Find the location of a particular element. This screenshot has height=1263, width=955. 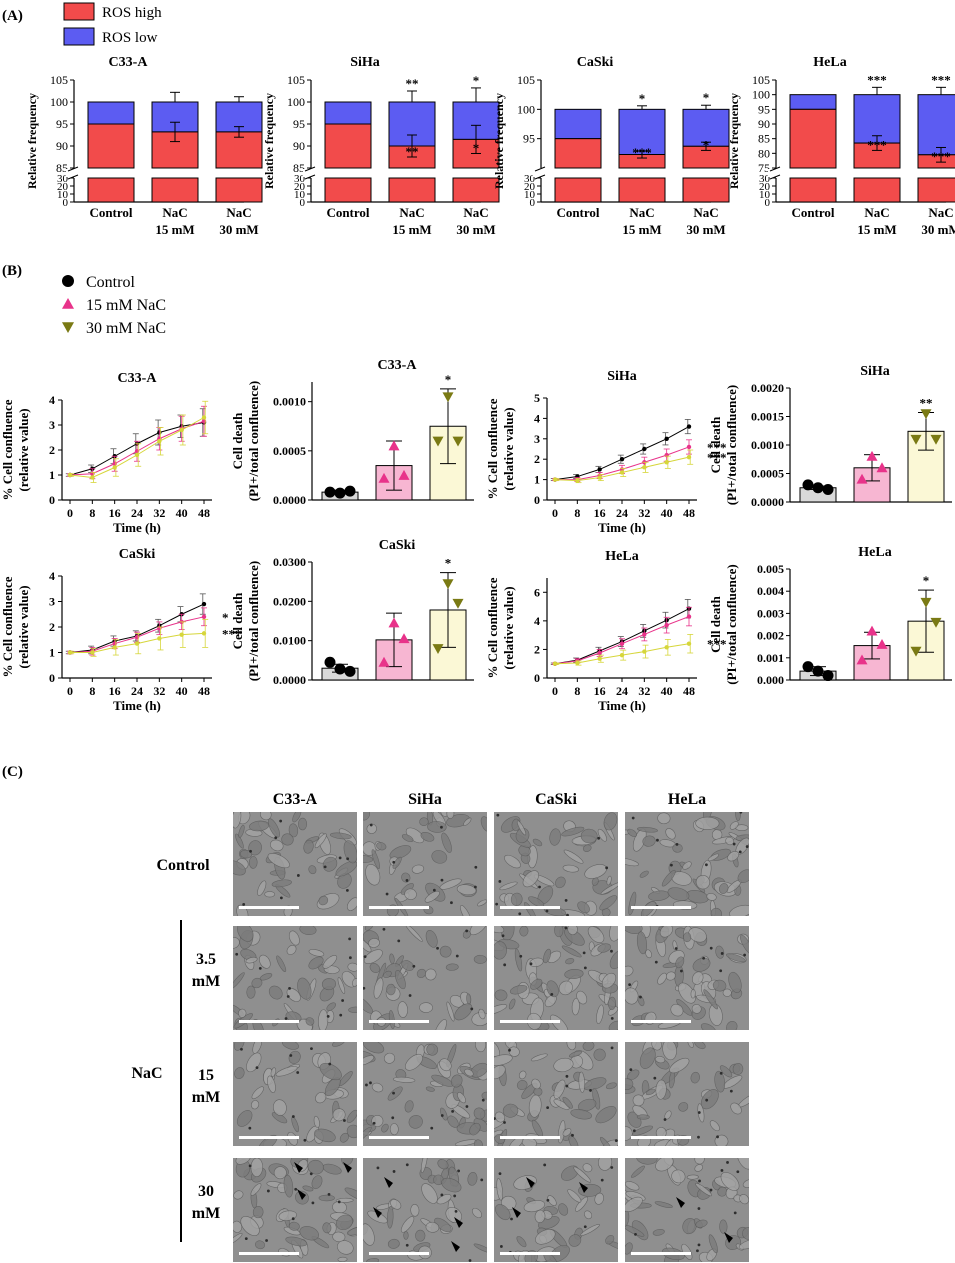

x-axis-label: Time (h) is located at coordinates (137, 705).